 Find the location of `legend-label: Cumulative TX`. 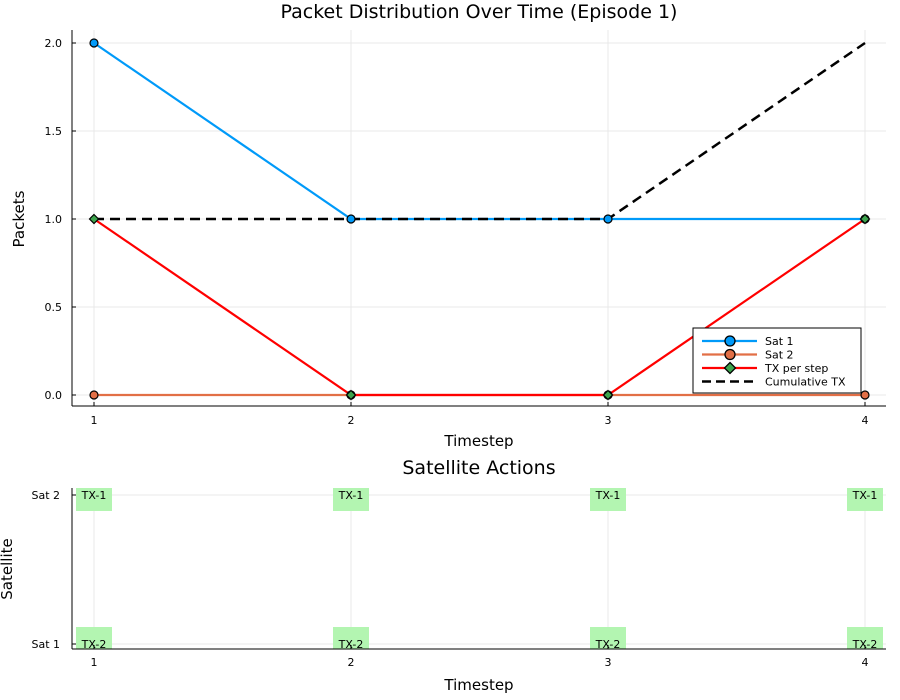

legend-label: Cumulative TX is located at coordinates (805, 382).